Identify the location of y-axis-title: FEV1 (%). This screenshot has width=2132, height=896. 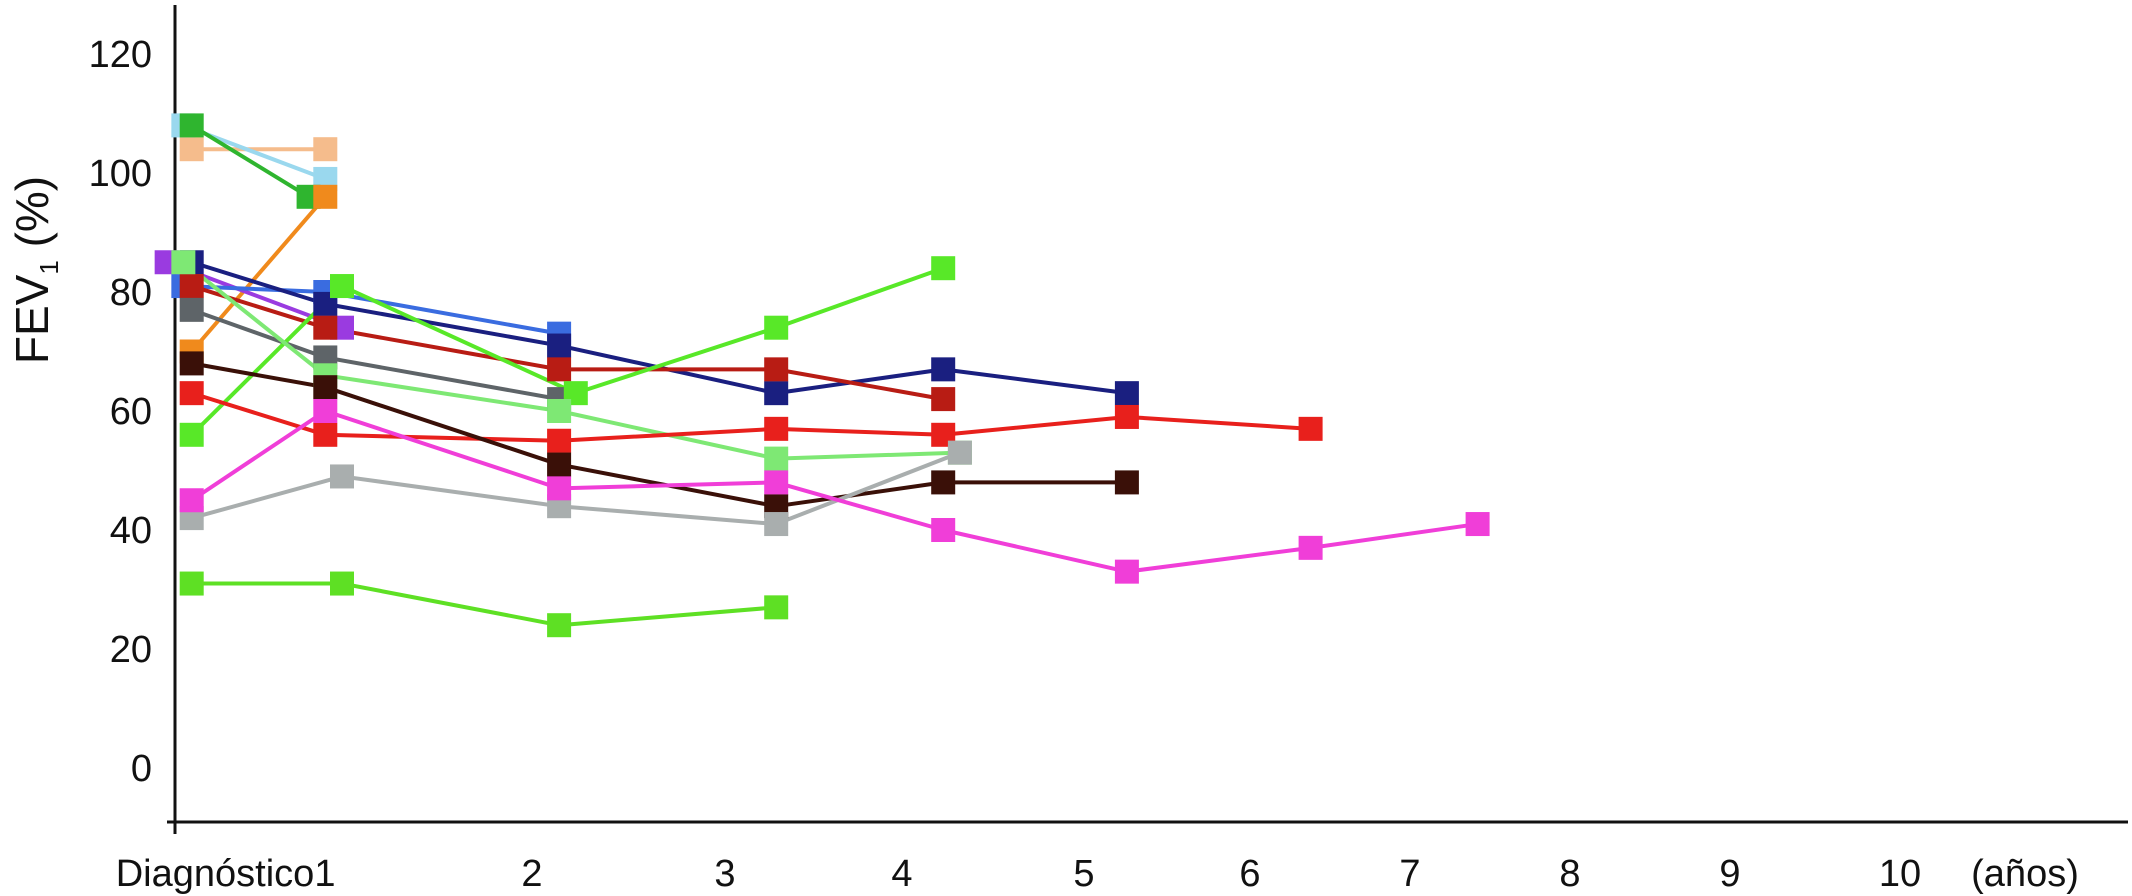
(35, 270).